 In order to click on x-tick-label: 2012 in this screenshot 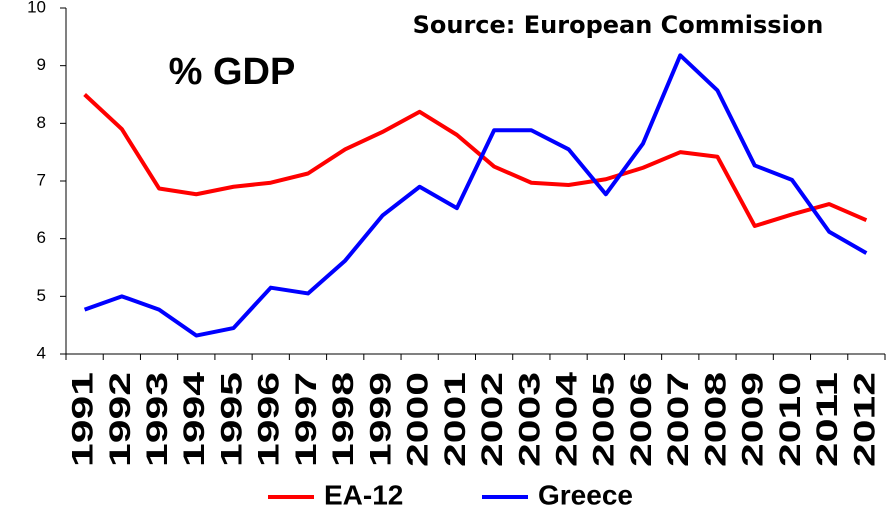, I will do `click(864, 419)`.